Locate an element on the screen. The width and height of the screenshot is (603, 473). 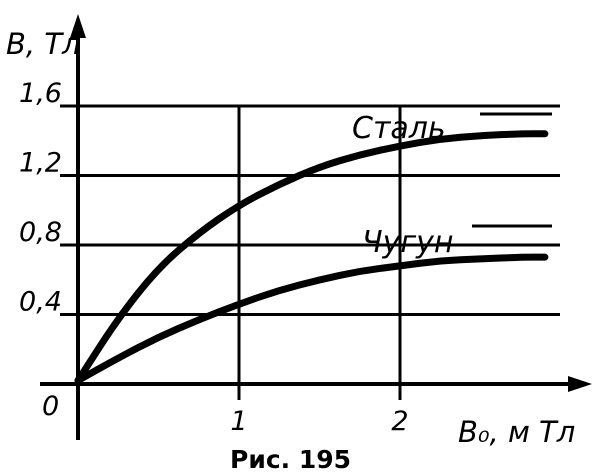
y-axis-title: B, Тл is located at coordinates (43, 44).